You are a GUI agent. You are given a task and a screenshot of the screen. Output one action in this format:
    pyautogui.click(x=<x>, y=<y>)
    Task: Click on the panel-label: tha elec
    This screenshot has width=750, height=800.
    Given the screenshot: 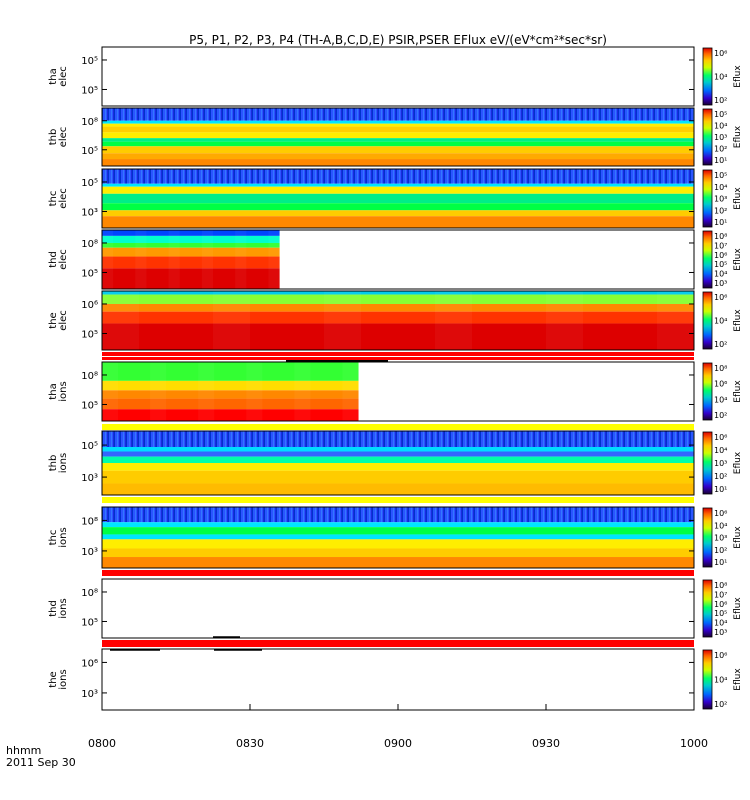 What is the action you would take?
    pyautogui.click(x=58, y=76)
    